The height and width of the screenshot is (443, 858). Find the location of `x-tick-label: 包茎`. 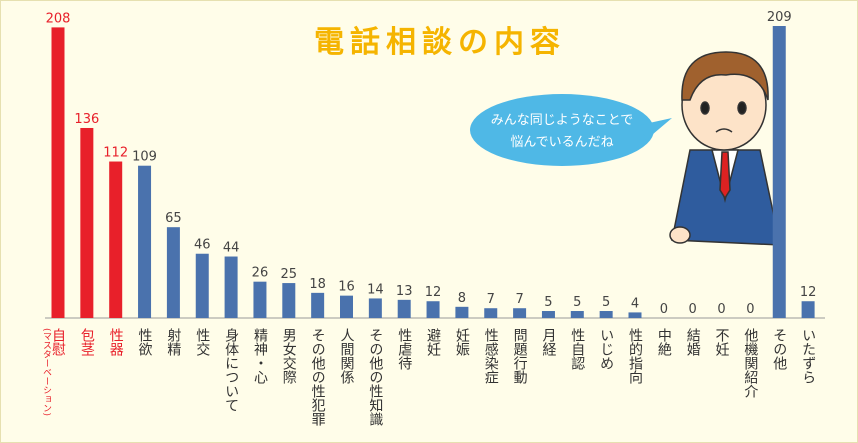

x-tick-label: 包茎 is located at coordinates (87, 342).